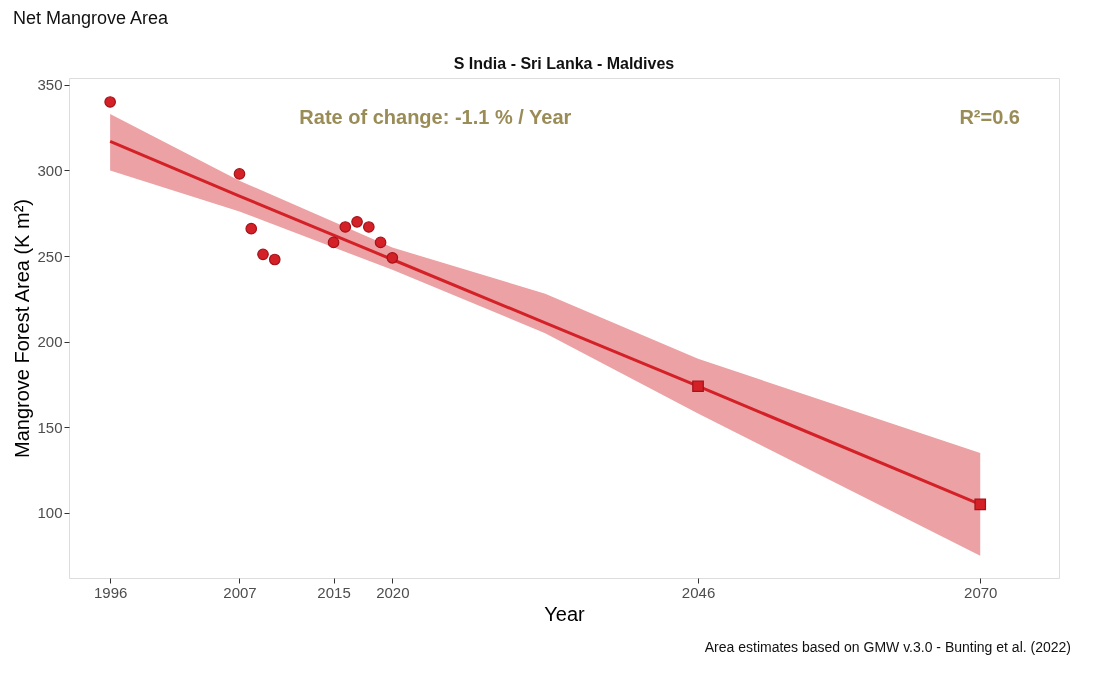 Image resolution: width=1114 pixels, height=692 pixels. What do you see at coordinates (110, 592) in the screenshot?
I see `x-tick-label: 1996` at bounding box center [110, 592].